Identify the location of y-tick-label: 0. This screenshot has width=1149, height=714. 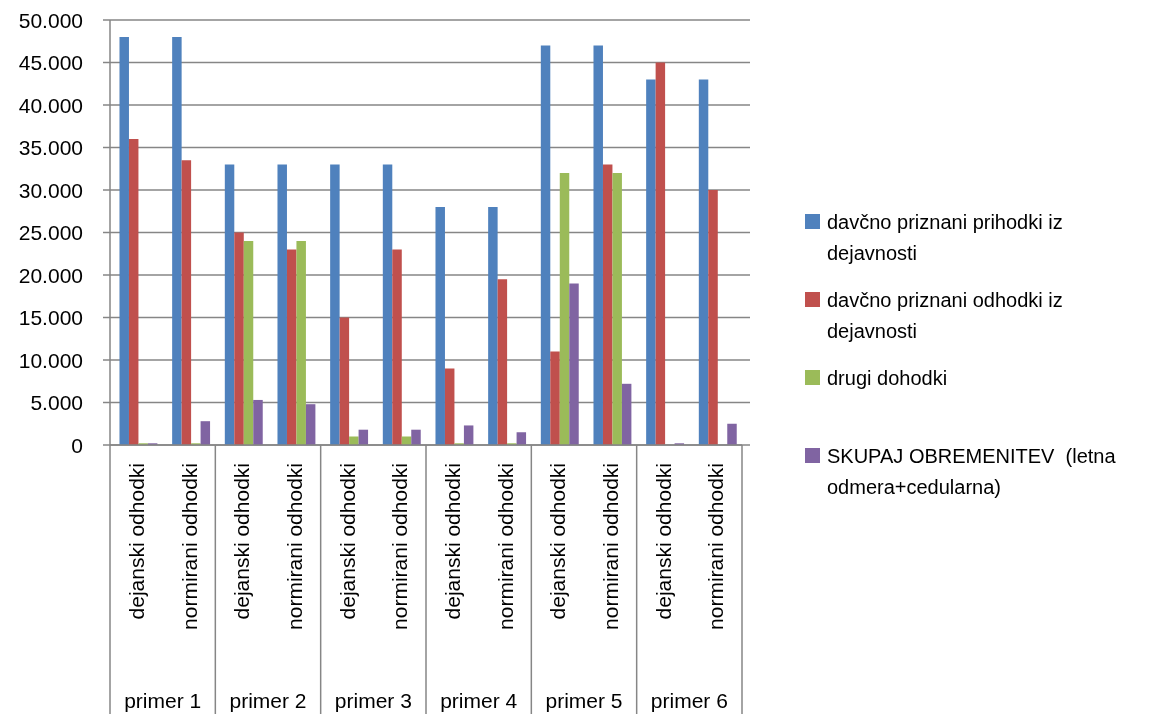
(77, 445).